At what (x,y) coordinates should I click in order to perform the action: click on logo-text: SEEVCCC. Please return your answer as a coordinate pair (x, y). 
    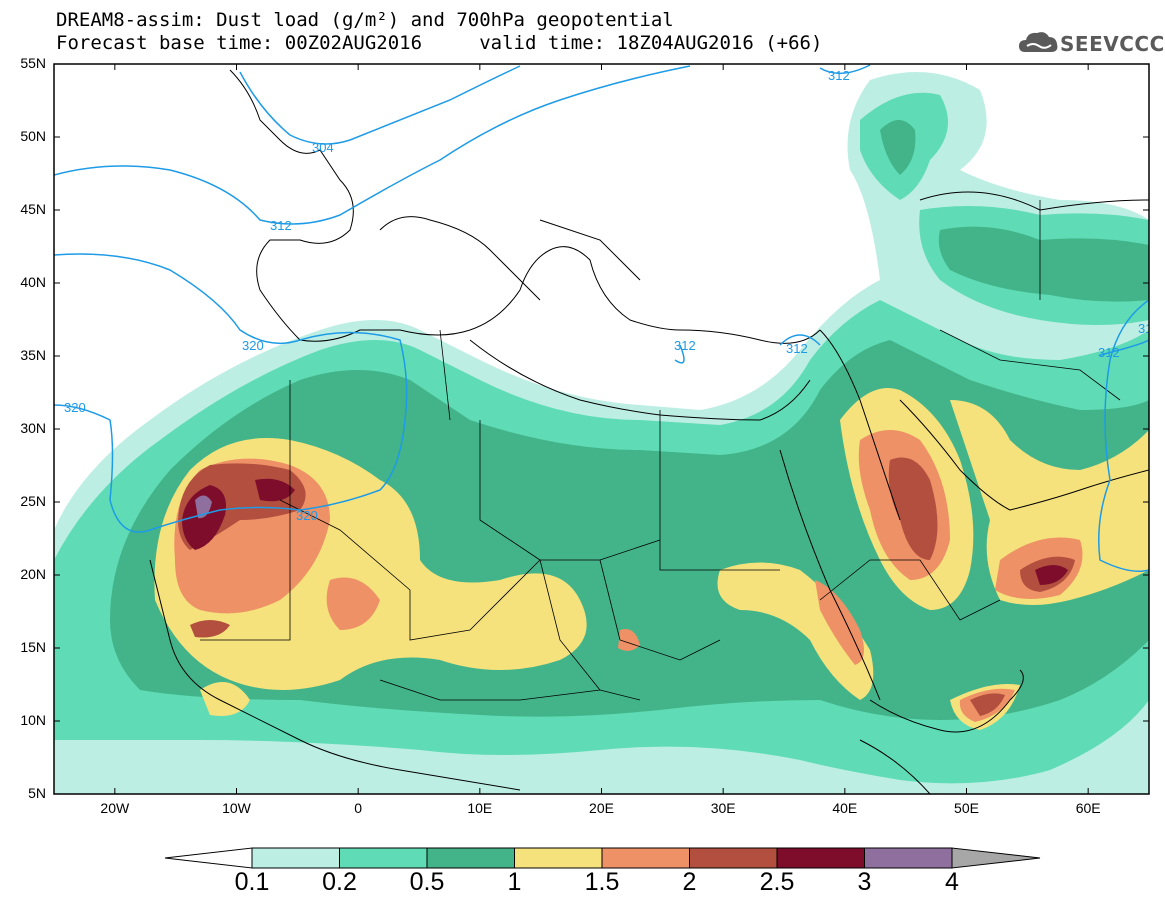
    Looking at the image, I should click on (1112, 44).